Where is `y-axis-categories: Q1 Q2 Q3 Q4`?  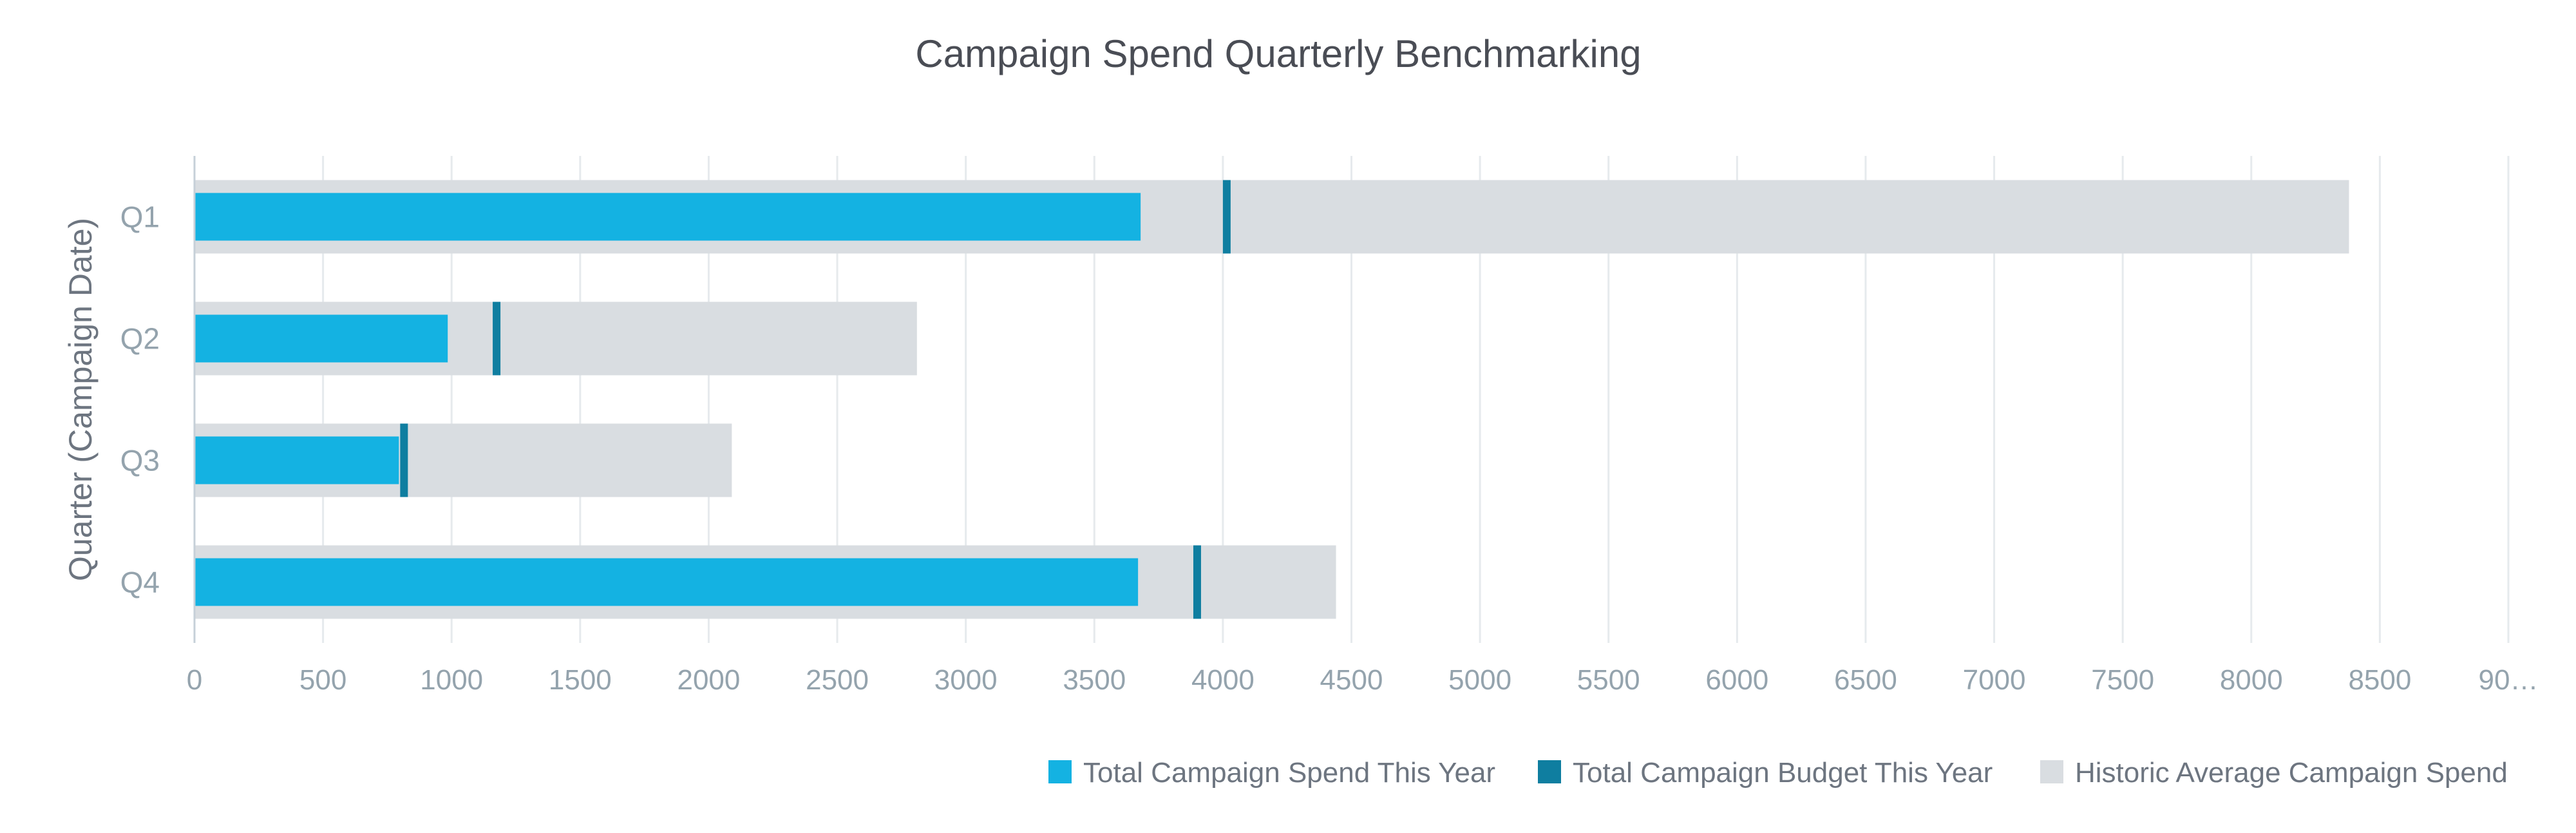 y-axis-categories: Q1 Q2 Q3 Q4 is located at coordinates (140, 399).